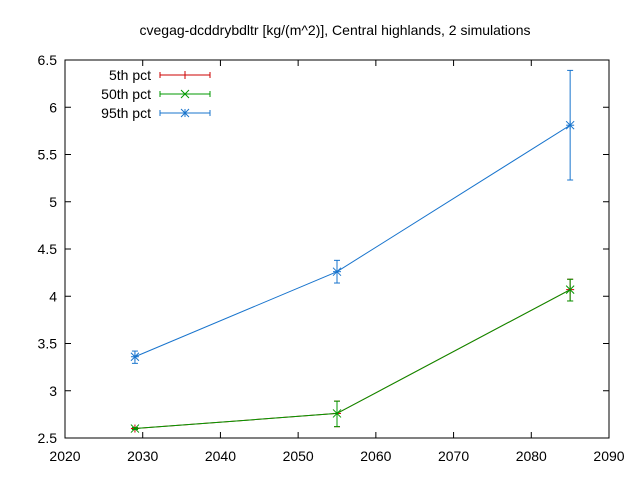 This screenshot has height=480, width=640. Describe the element at coordinates (48, 155) in the screenshot. I see `y-tick-label: 5.5` at that location.